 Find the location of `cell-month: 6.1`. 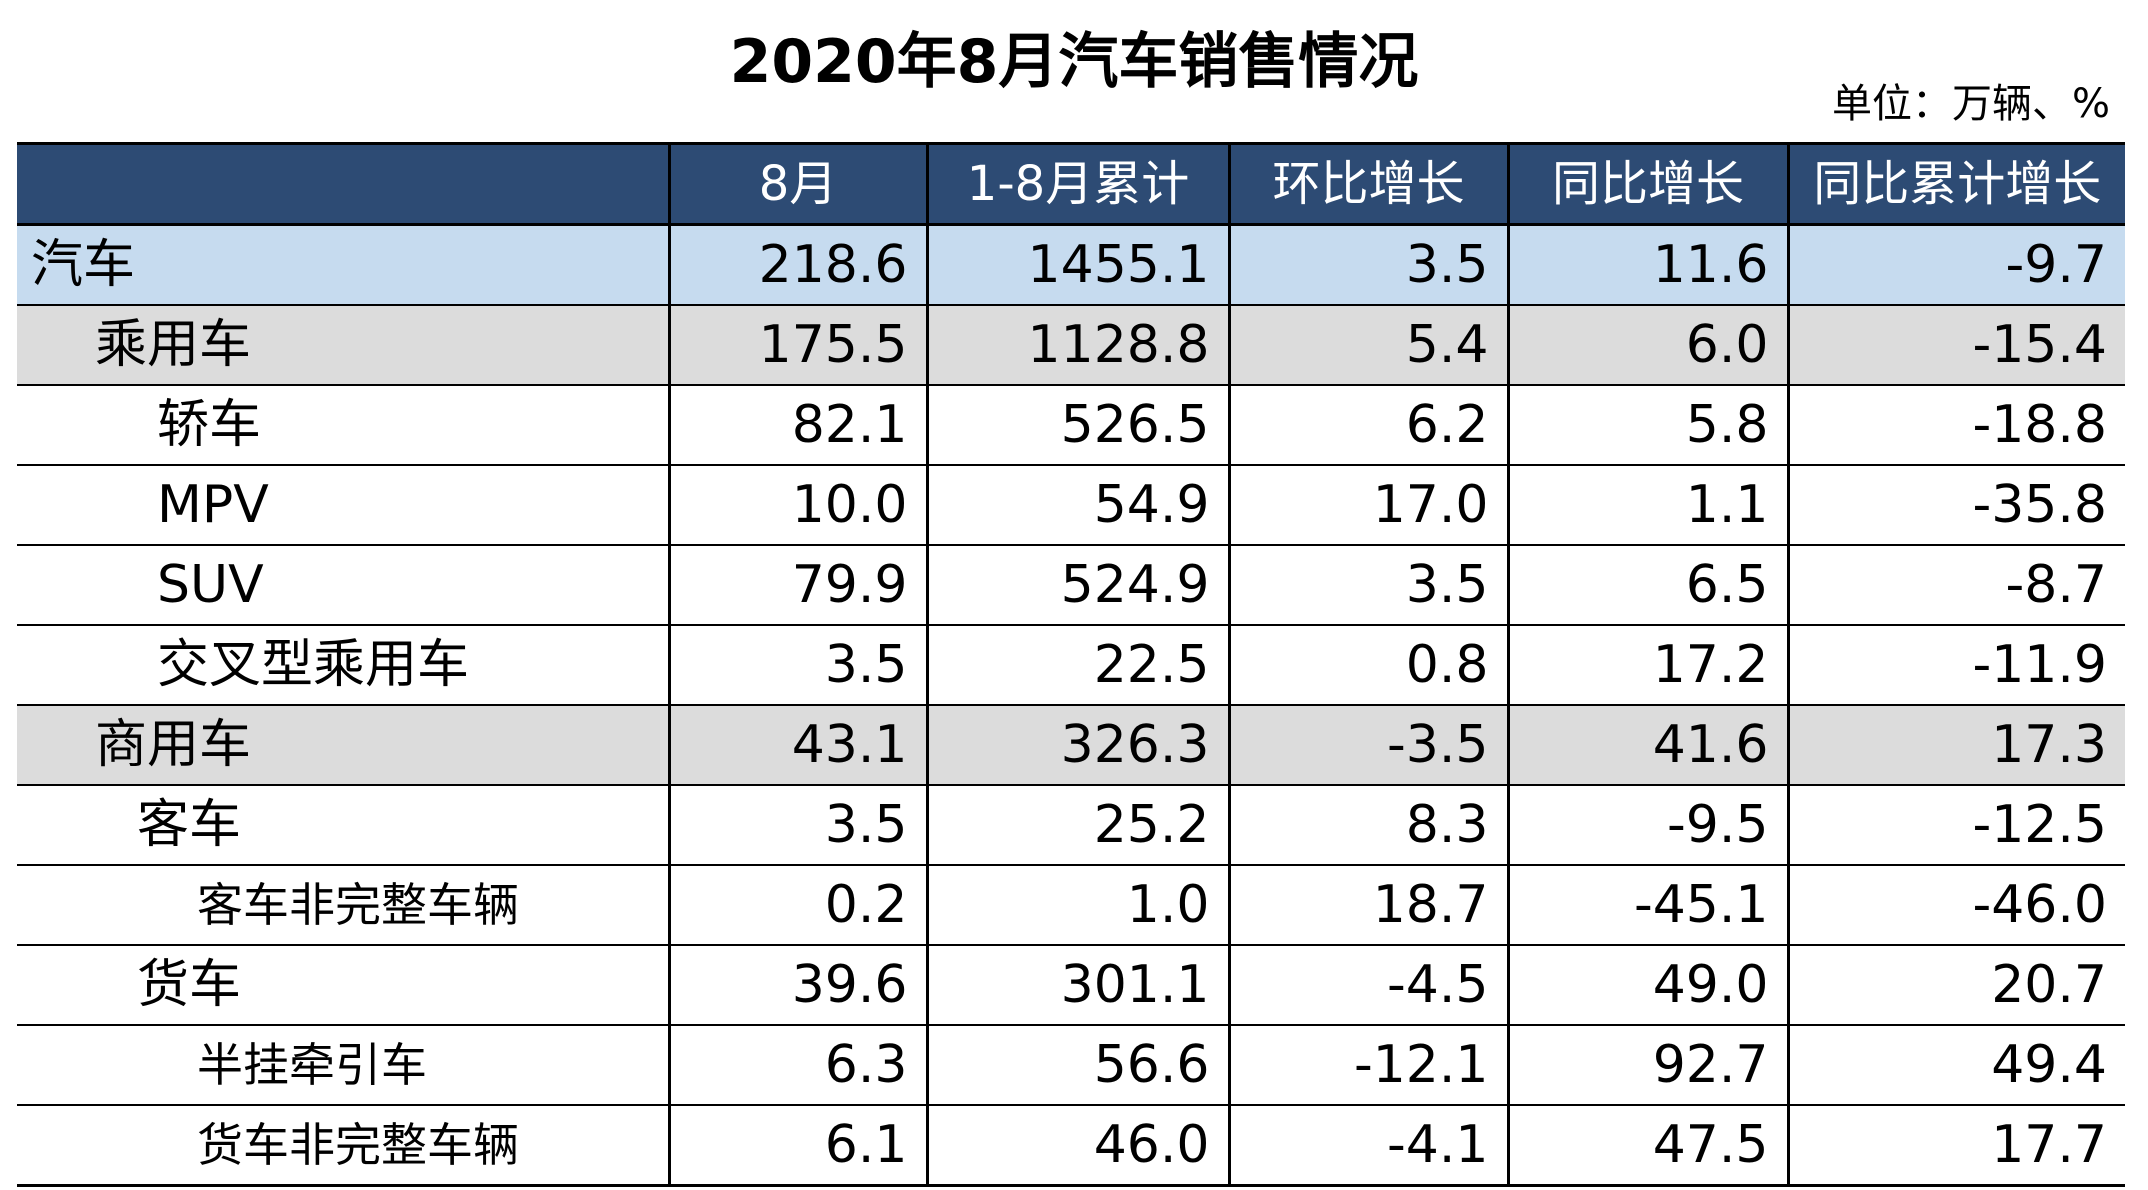

cell-month: 6.1 is located at coordinates (797, 1146).